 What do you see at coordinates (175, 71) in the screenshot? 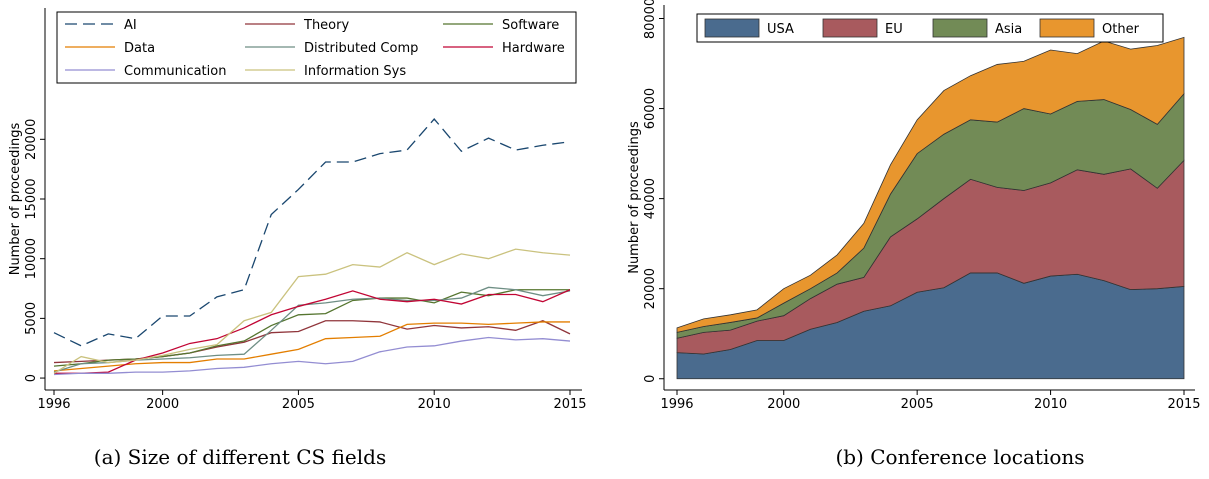
I see `legend-label: Communication` at bounding box center [175, 71].